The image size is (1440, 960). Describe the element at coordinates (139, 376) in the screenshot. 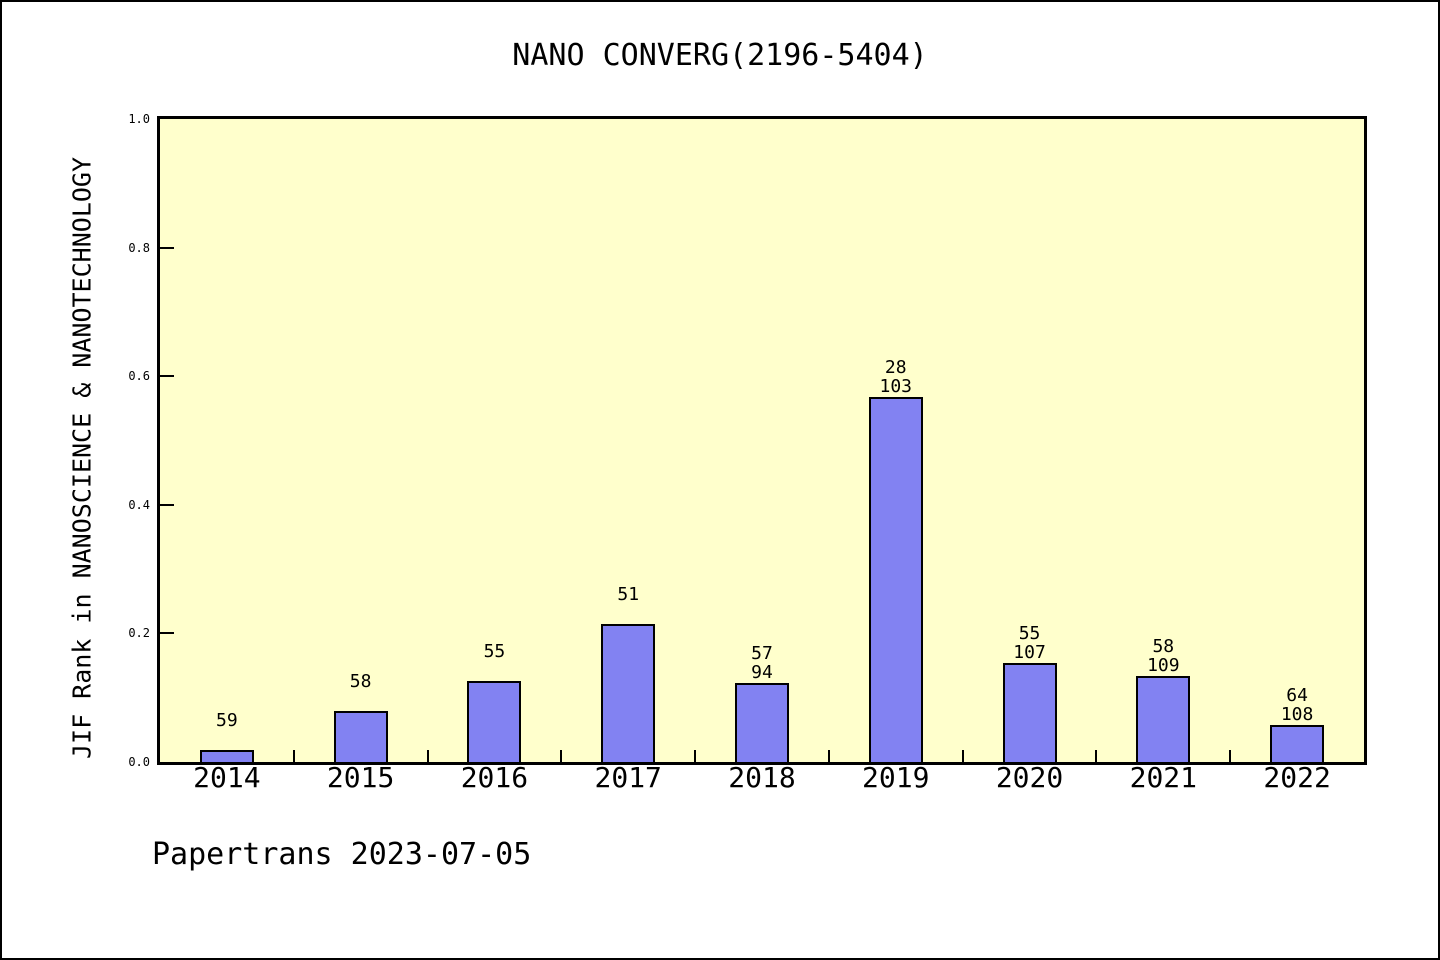

I see `y-tick-label: 0.6` at that location.